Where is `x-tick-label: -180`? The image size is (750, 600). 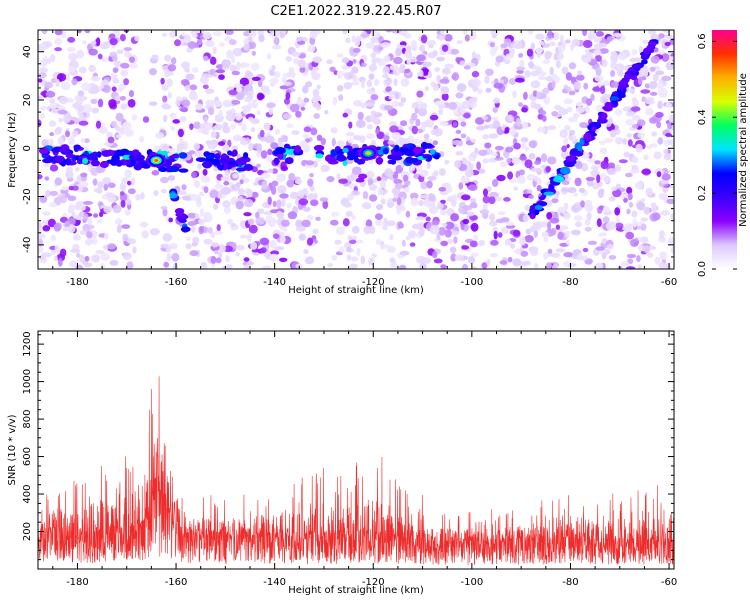 x-tick-label: -180 is located at coordinates (77, 282).